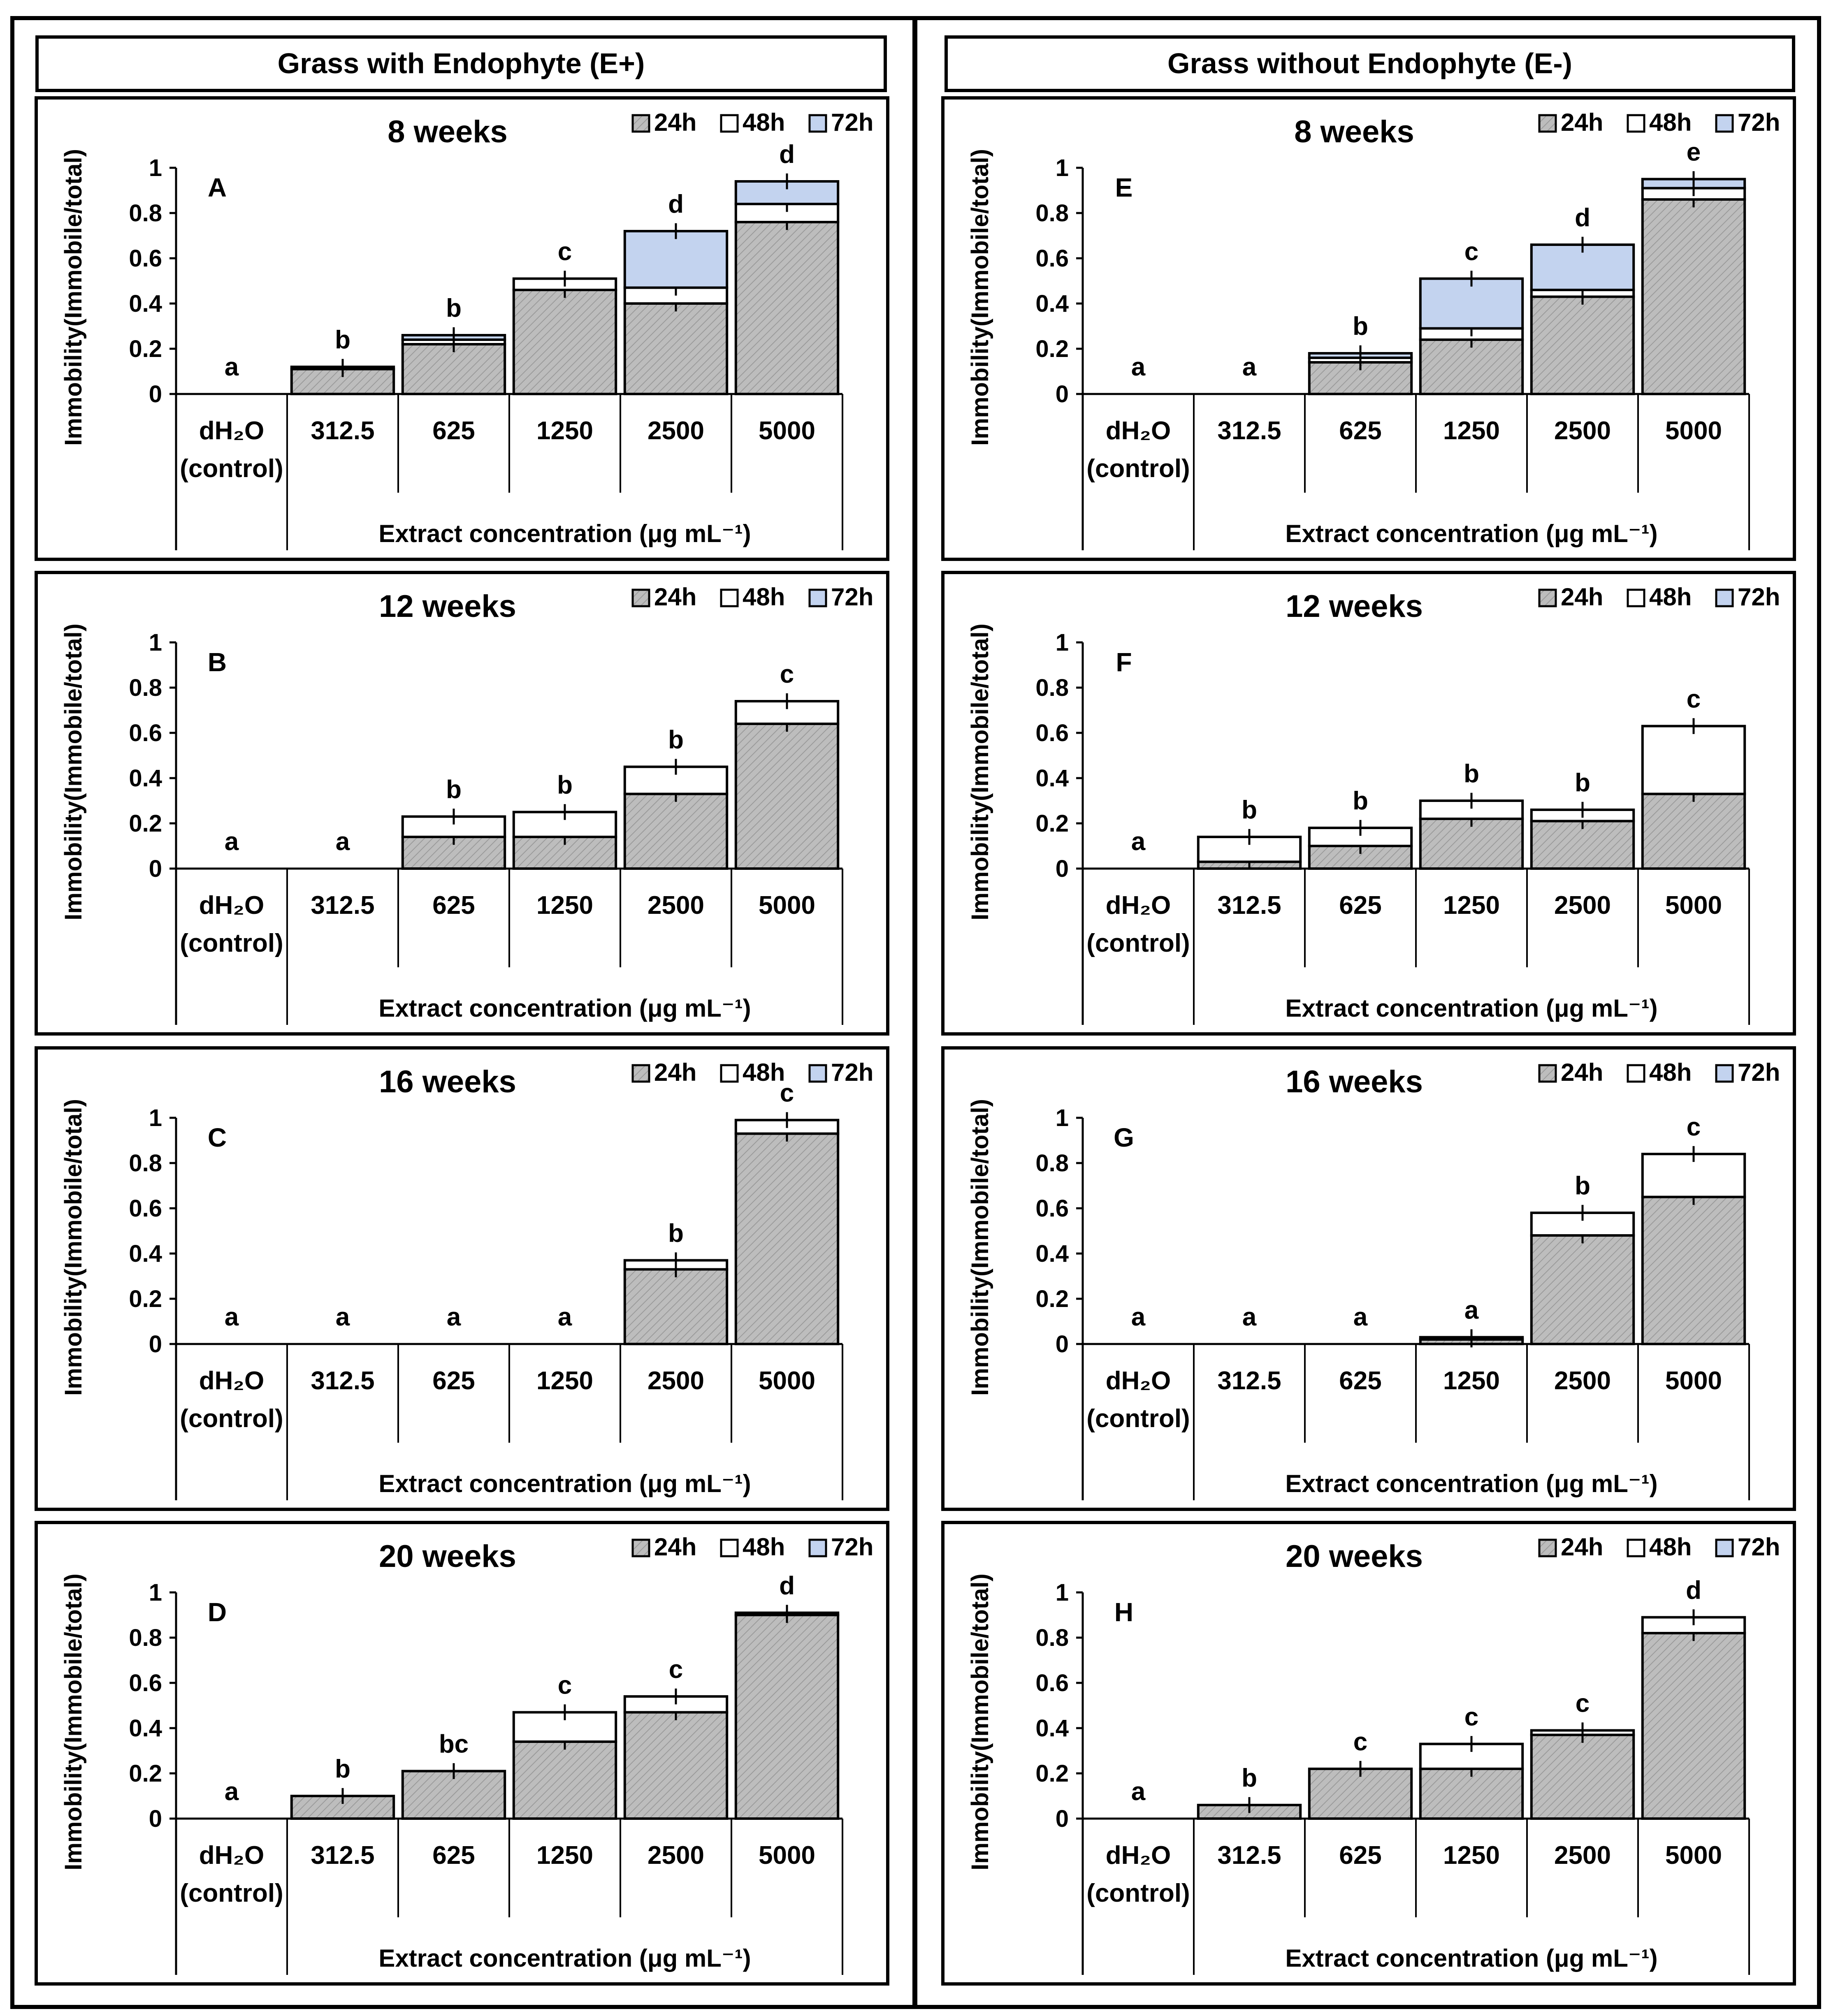 This screenshot has height=2016, width=1831. I want to click on panel-title: 8 weeks, so click(1354, 131).